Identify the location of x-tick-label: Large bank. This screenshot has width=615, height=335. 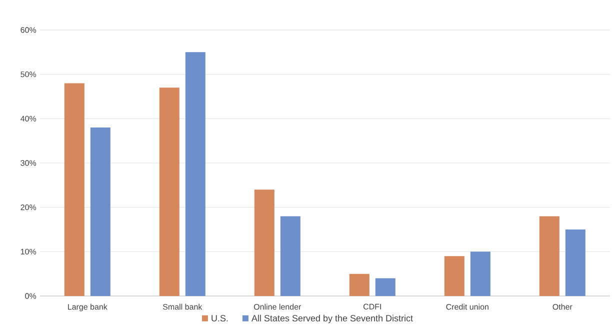
(88, 308).